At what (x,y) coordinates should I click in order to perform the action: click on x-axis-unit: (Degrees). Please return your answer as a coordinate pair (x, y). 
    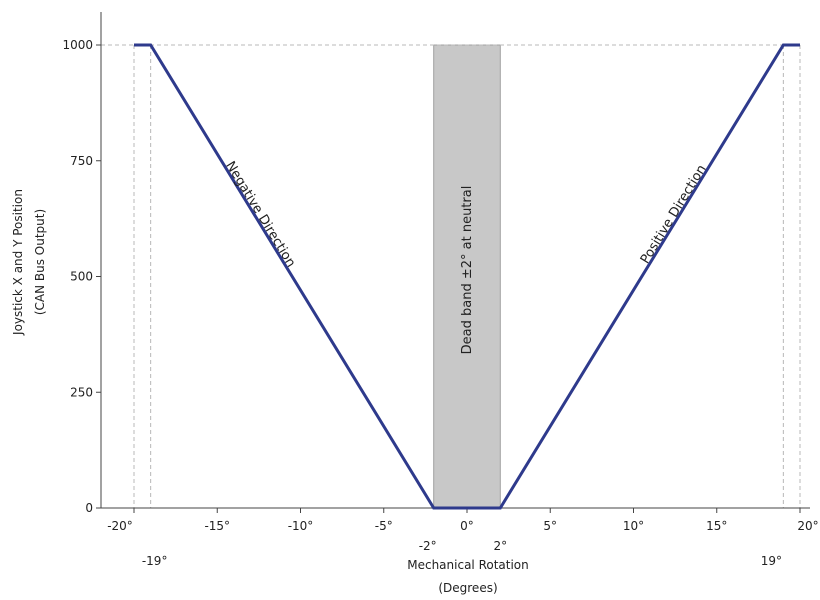
    Looking at the image, I should click on (467, 588).